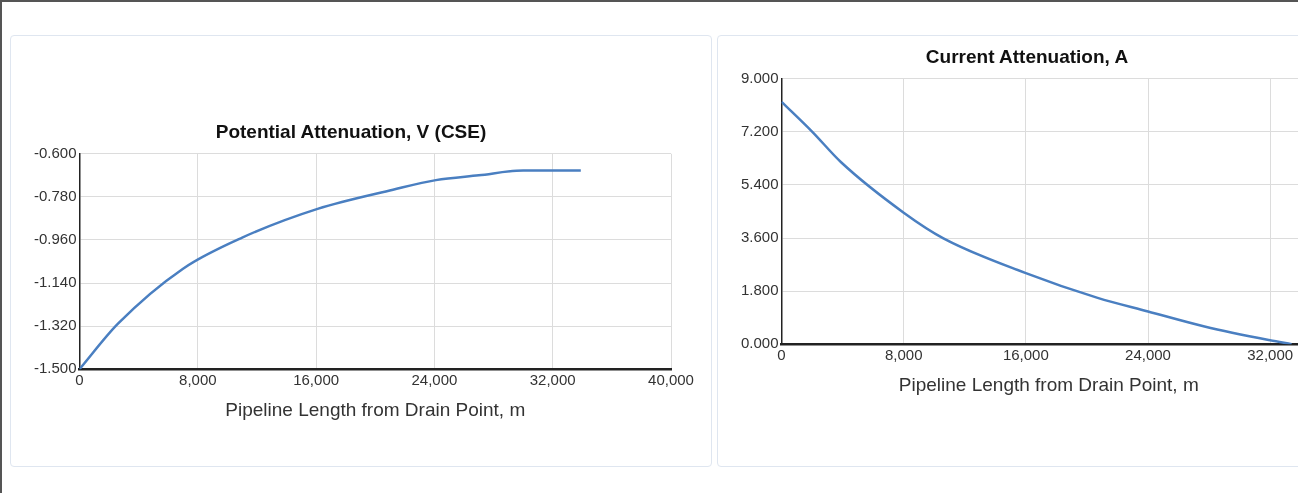  What do you see at coordinates (55, 282) in the screenshot?
I see `y-tick-label: -1.140` at bounding box center [55, 282].